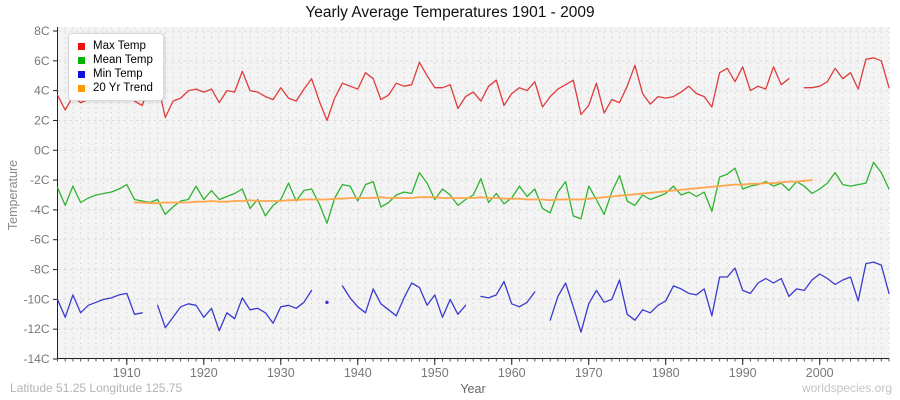 This screenshot has height=400, width=900. I want to click on x-tick-label: 2000, so click(820, 373).